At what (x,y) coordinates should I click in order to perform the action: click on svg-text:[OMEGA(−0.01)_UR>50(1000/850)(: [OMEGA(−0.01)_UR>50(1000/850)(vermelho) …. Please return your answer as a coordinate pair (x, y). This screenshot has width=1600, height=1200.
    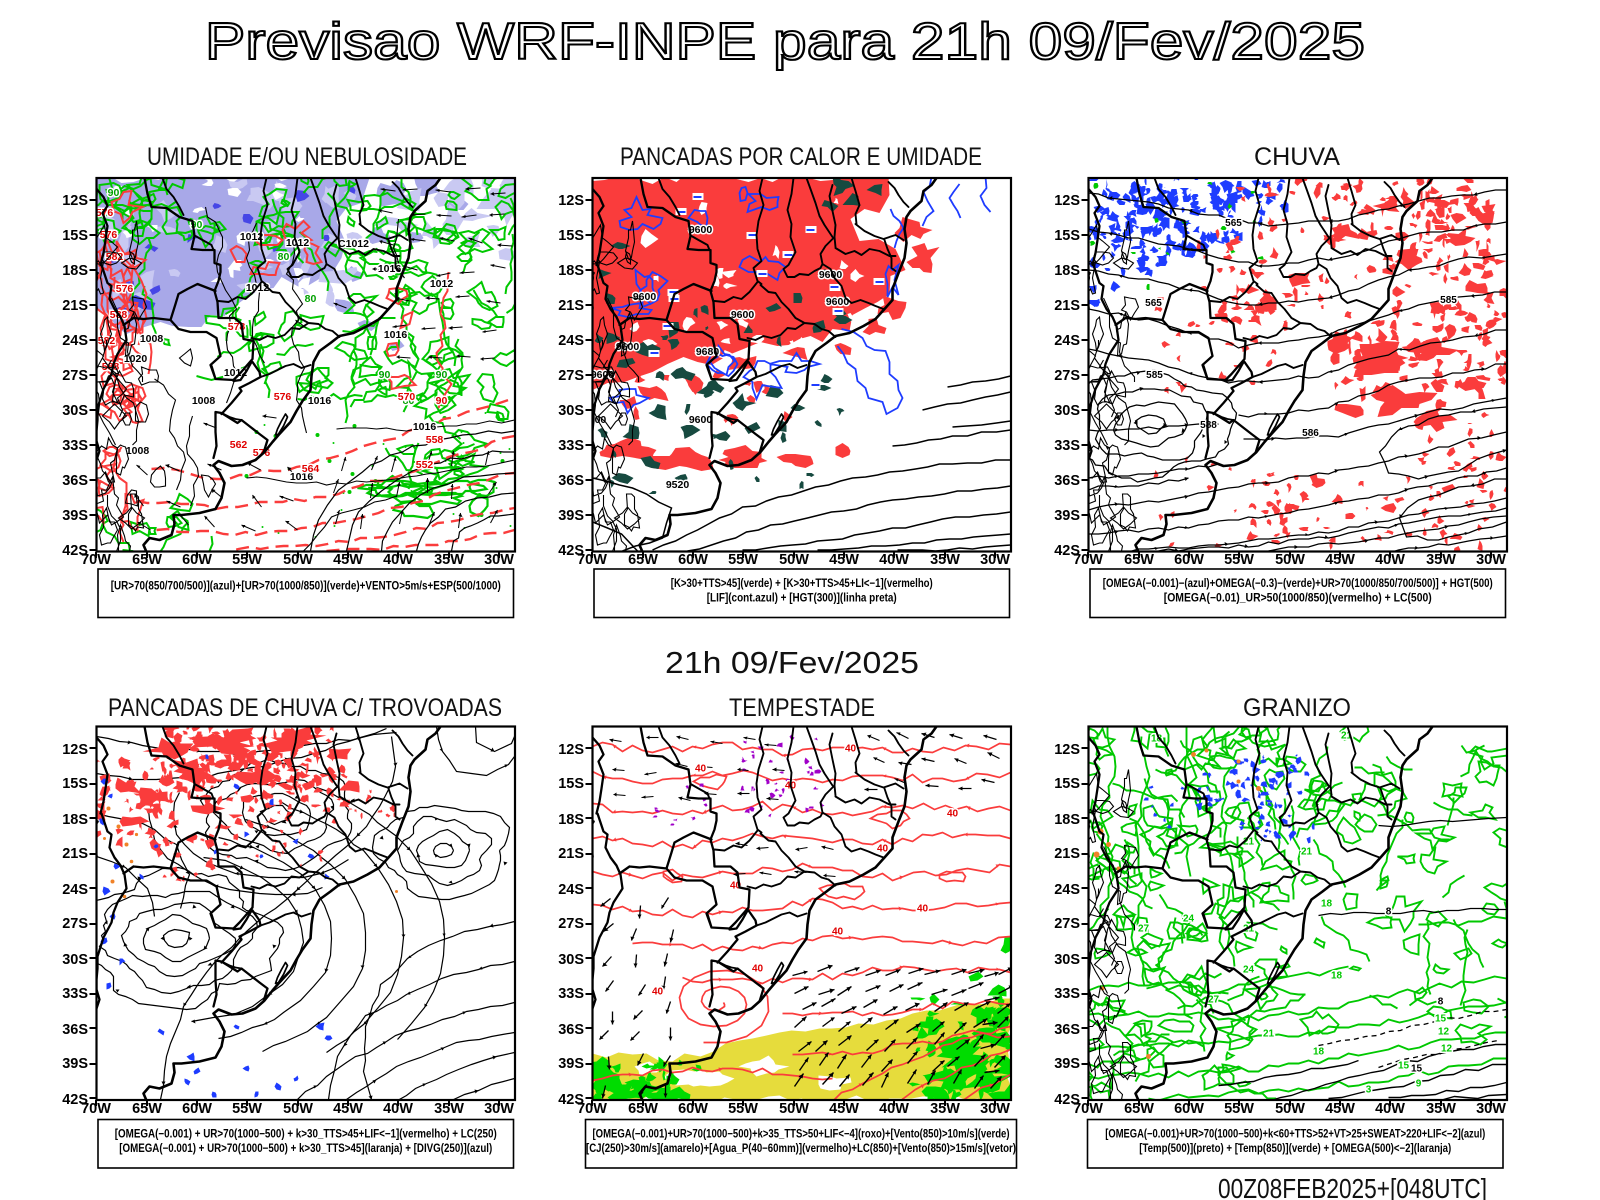
    Looking at the image, I should click on (1298, 599).